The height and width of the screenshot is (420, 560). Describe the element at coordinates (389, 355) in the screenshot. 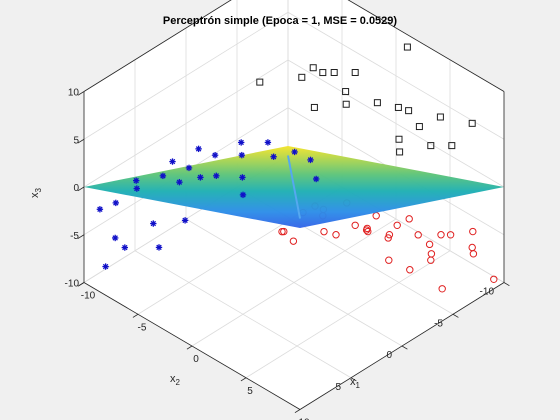

I see `y-tick-label: 0` at that location.